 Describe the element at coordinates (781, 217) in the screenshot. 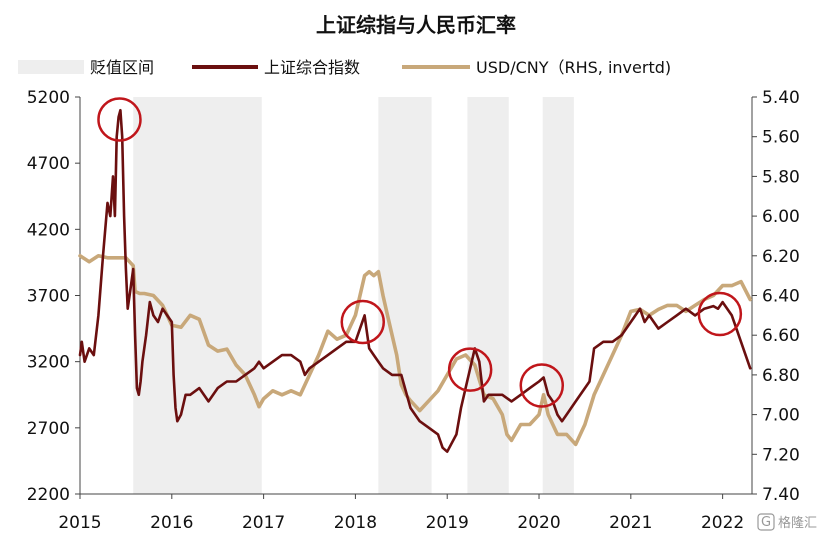

I see `y-right-tick-label: 6.00` at that location.